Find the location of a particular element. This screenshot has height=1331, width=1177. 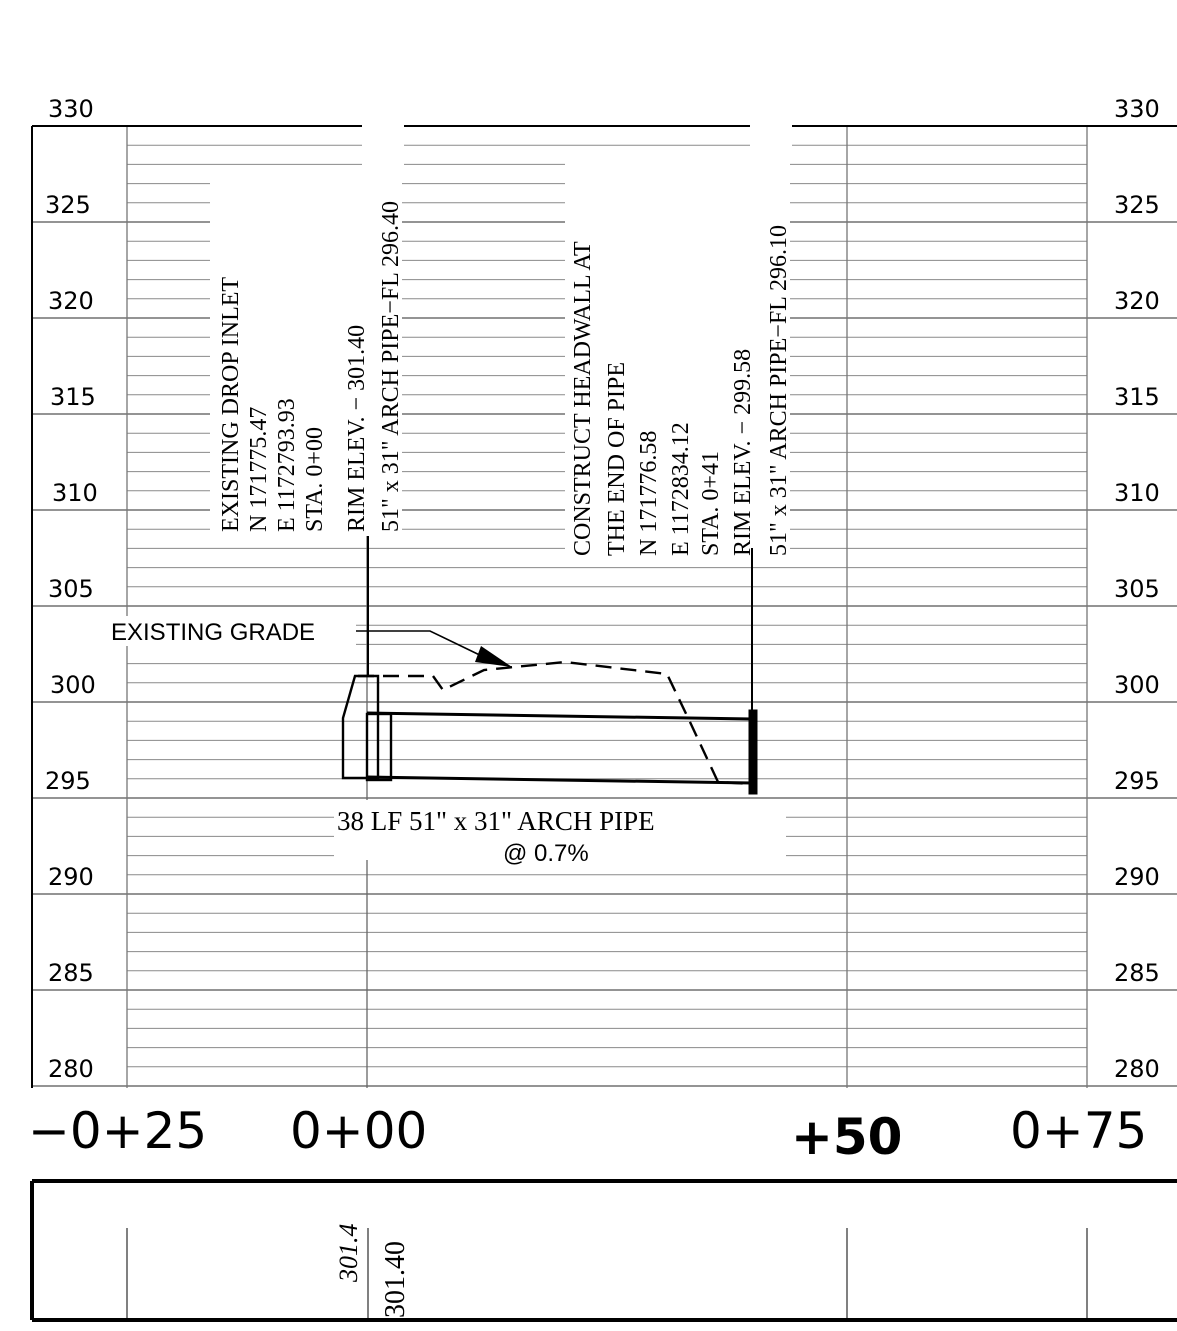

station-label-zero: 0+00 is located at coordinates (358, 1131).